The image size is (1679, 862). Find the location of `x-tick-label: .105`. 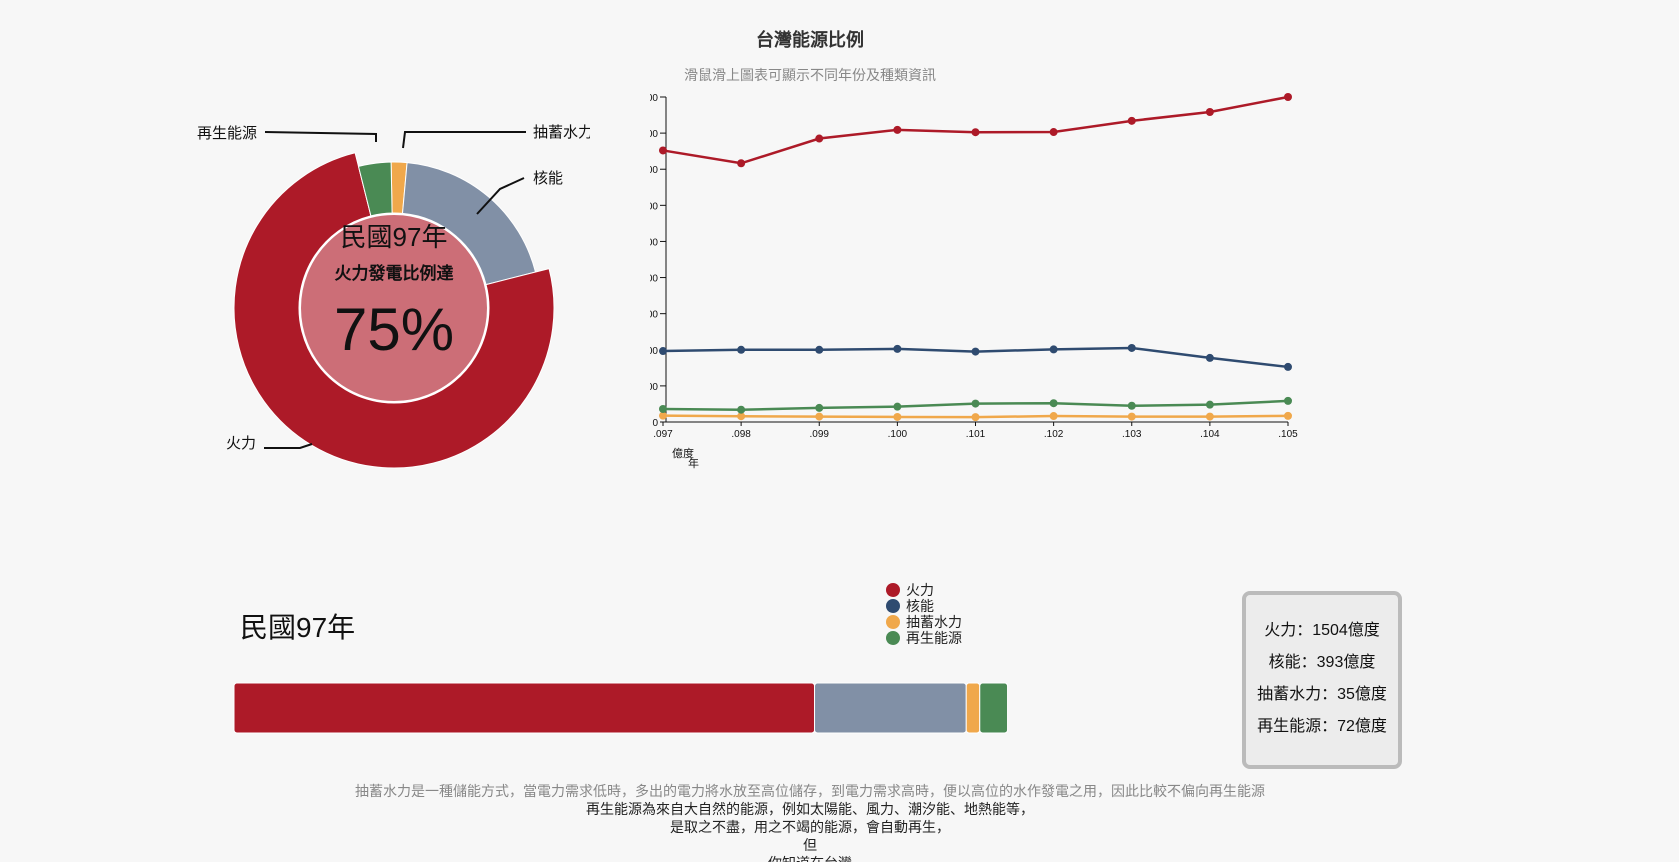

x-tick-label: .105 is located at coordinates (1288, 434).